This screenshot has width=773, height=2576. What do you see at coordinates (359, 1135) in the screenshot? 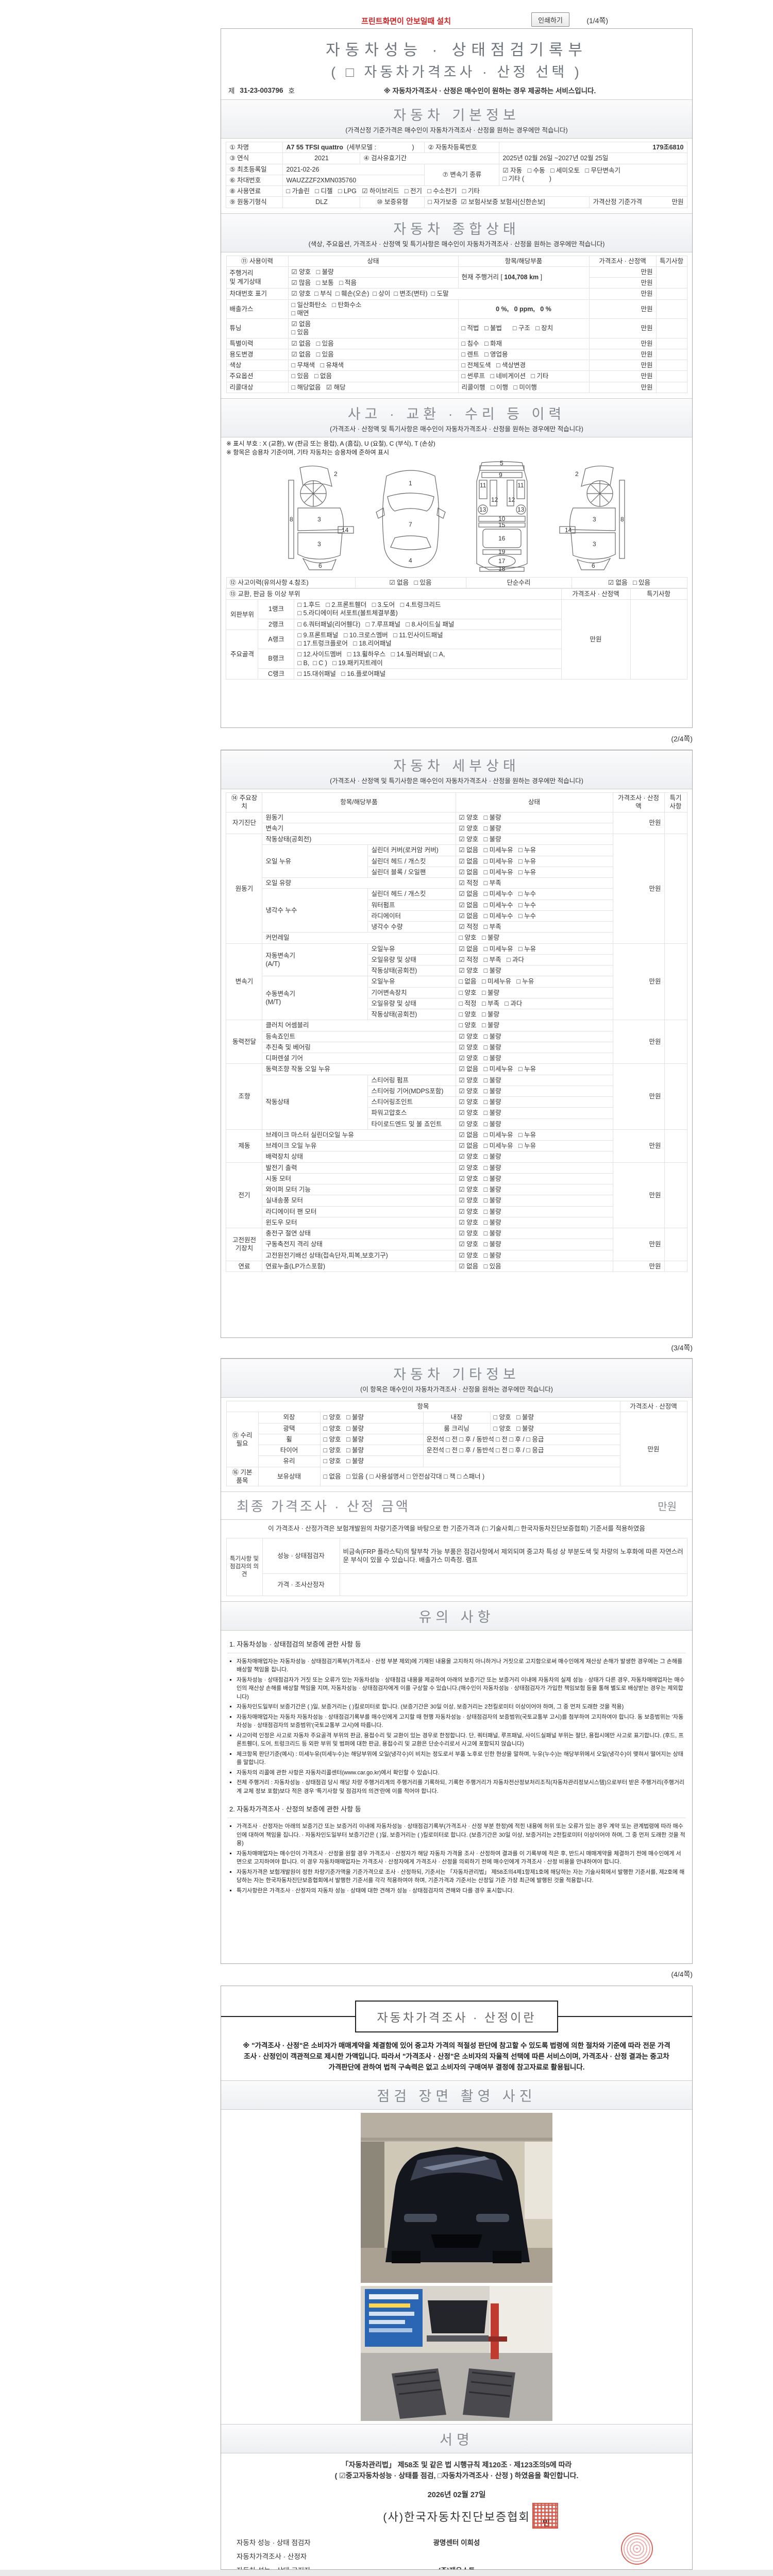
I see `item-label: 브레이크 마스터 실린더오일 누유` at bounding box center [359, 1135].